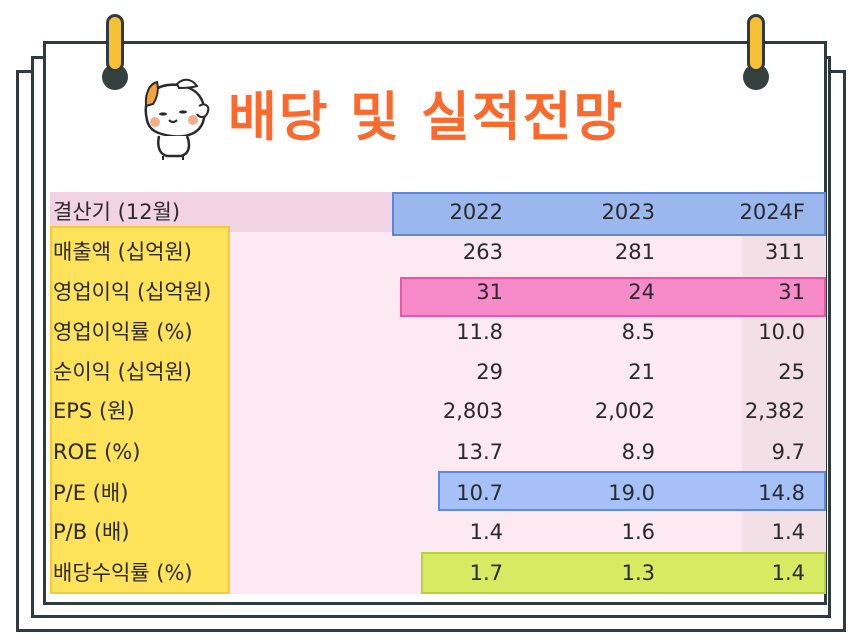  I want to click on table-cell: 14.8, so click(781, 493).